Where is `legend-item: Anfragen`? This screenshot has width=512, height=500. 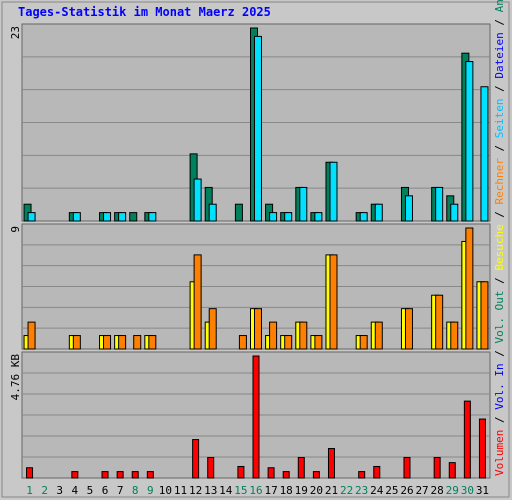 legend-item: Anfragen is located at coordinates (499, 6).